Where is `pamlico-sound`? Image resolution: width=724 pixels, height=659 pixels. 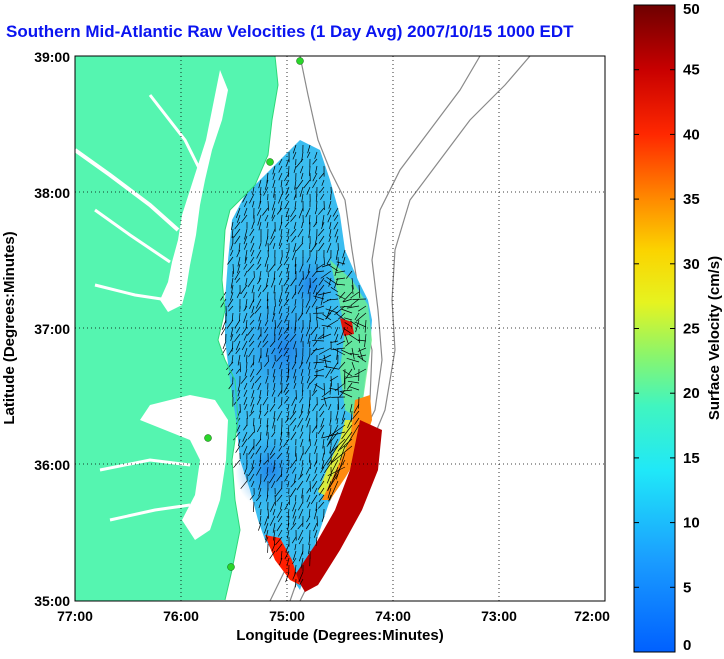
pamlico-sound is located at coordinates (184, 467).